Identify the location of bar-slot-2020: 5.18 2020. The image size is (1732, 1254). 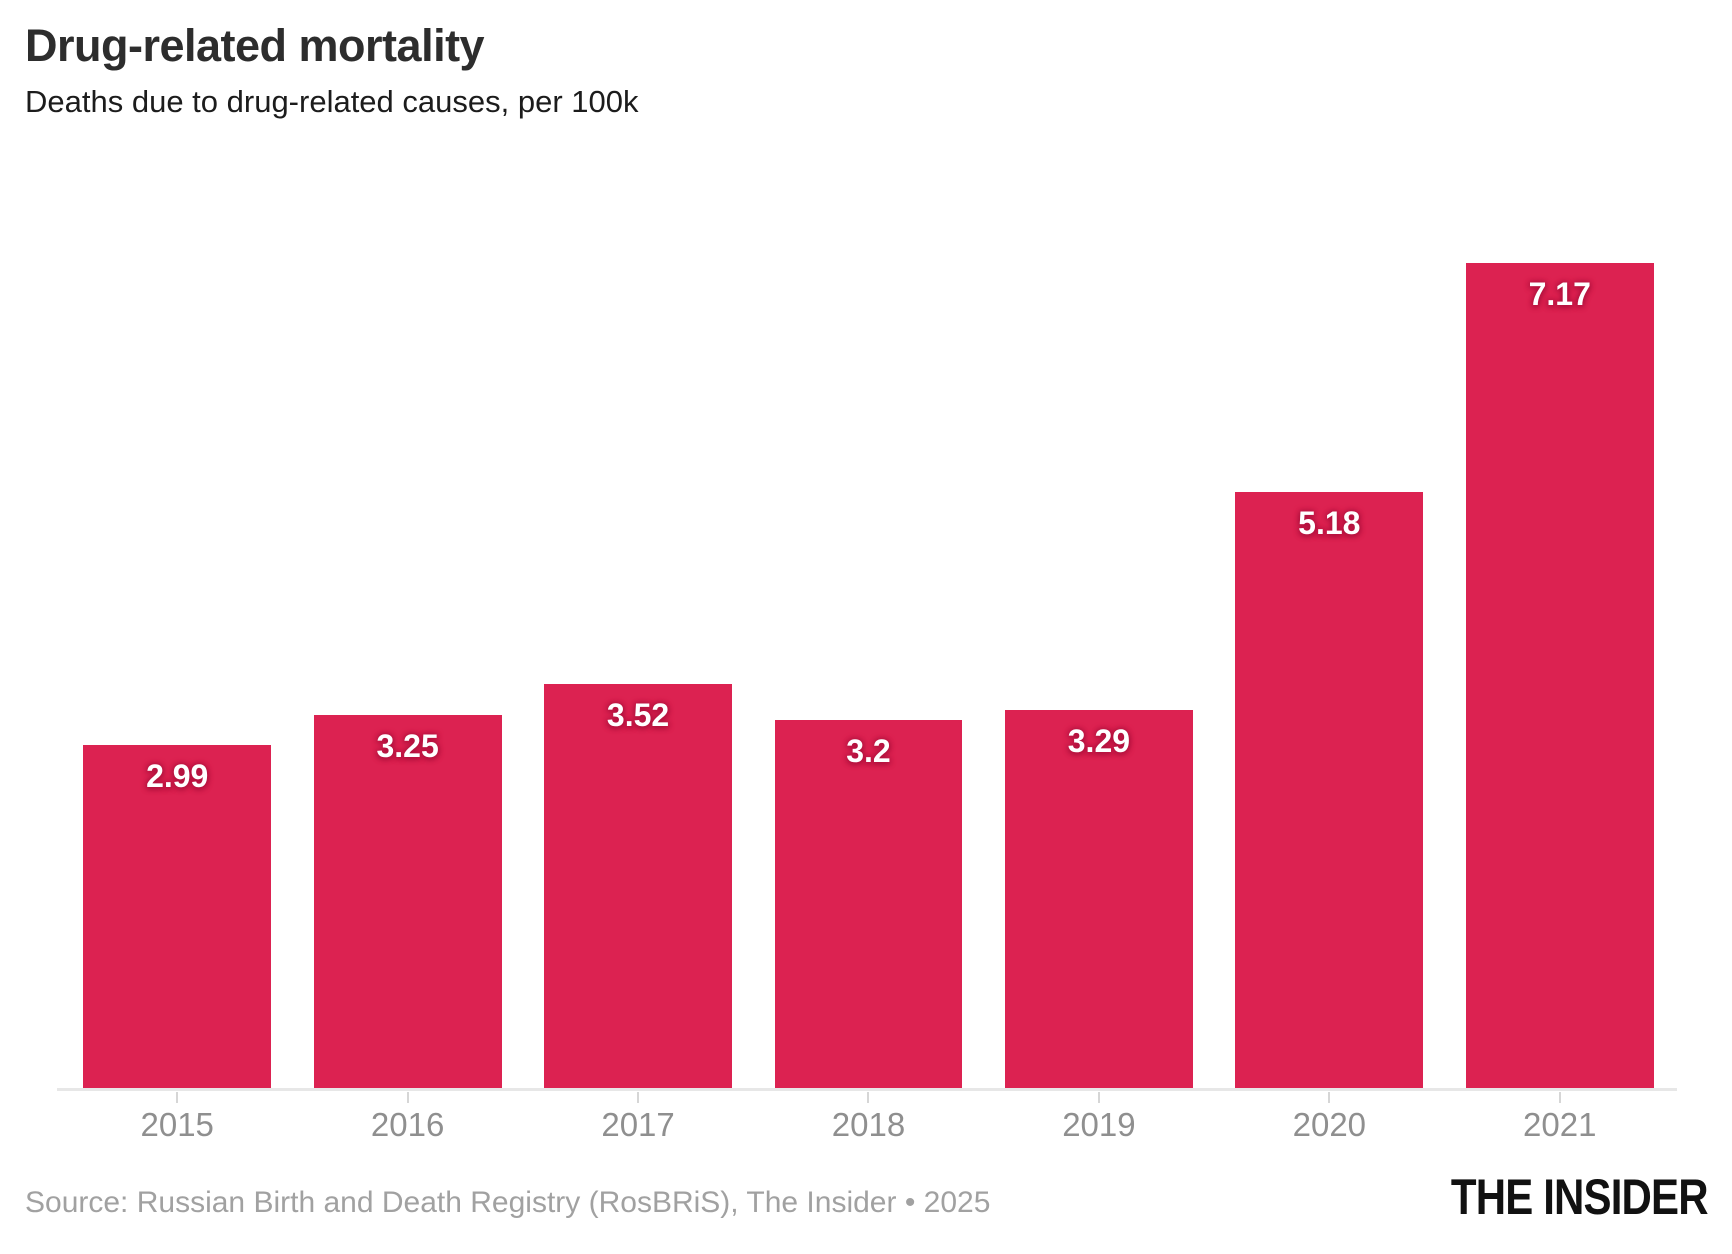
(1329, 703).